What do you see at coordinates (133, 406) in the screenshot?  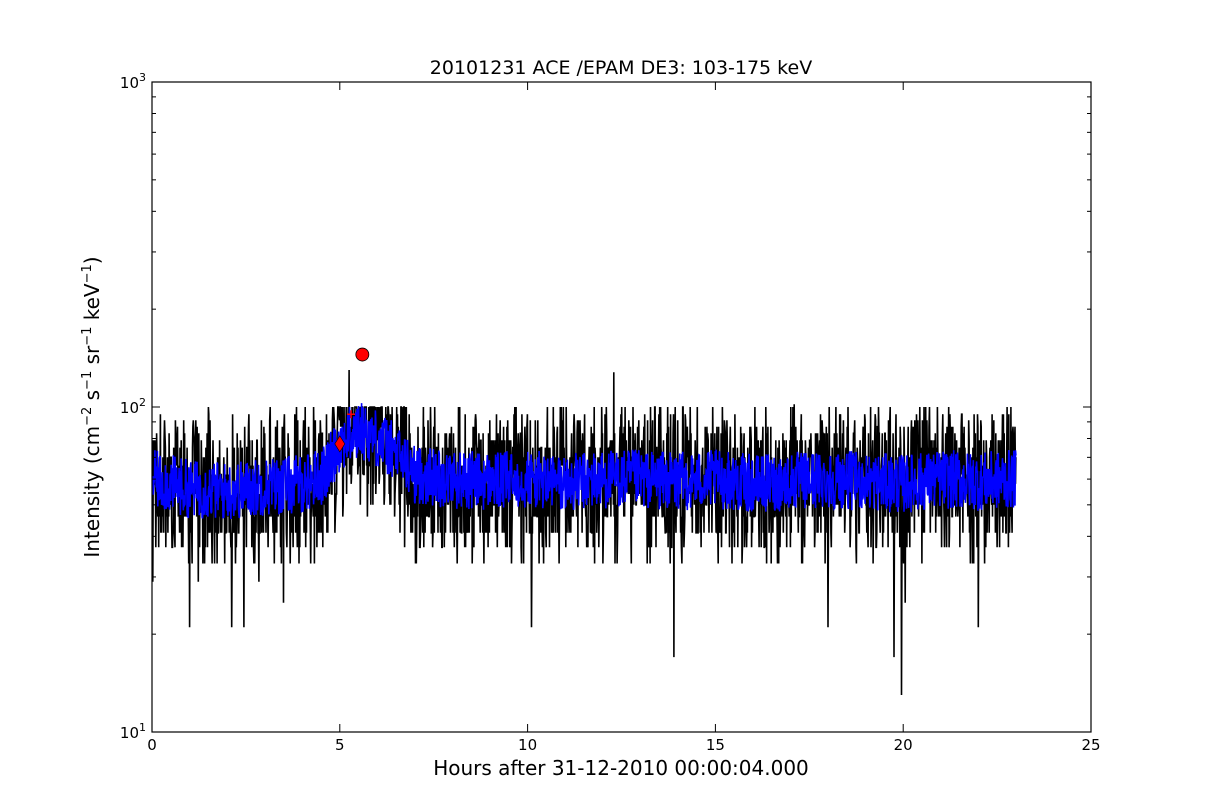 I see `y-tick-label: 10²` at bounding box center [133, 406].